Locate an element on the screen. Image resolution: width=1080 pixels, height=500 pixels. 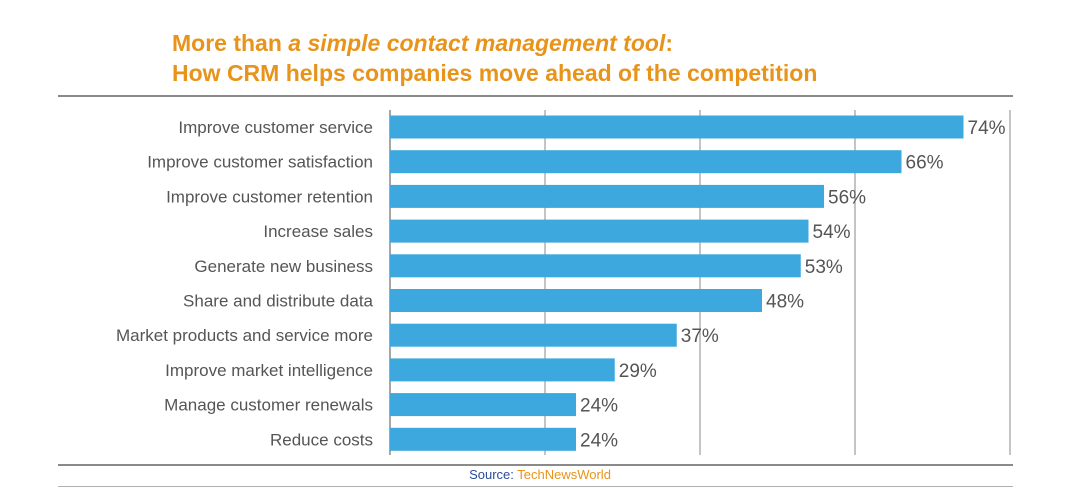
category-label: Manage customer renewals is located at coordinates (268, 405).